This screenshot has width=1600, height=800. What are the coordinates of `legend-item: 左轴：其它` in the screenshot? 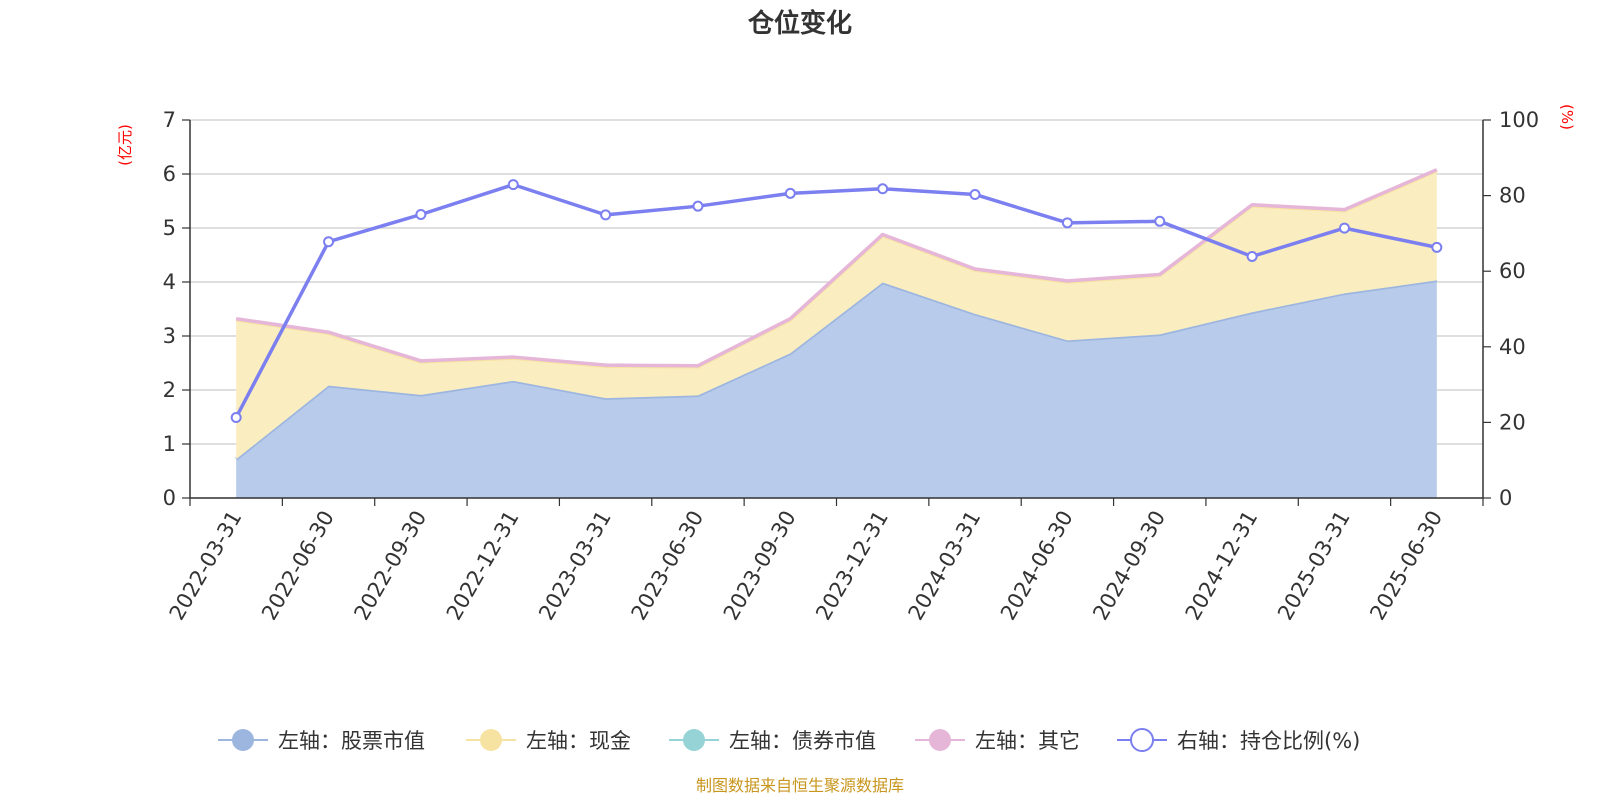 It's located at (997, 741).